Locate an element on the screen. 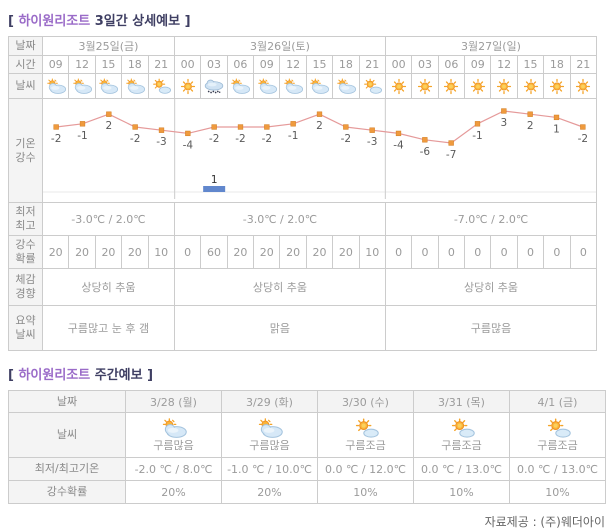 The image size is (613, 530). detail-feel-row: 체감 경향 상당히 추움 상당히 추움 상당히 추움 is located at coordinates (303, 287).